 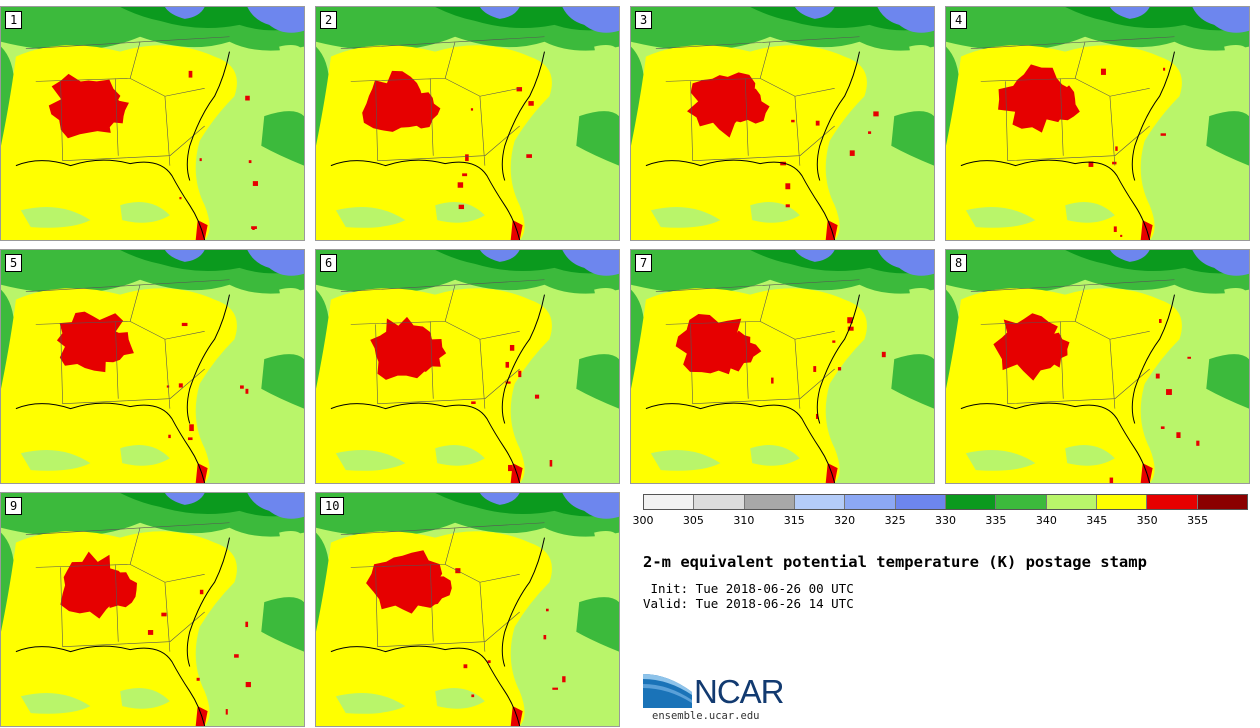 What do you see at coordinates (1198, 520) in the screenshot?
I see `colorbar-tick-label: 355` at bounding box center [1198, 520].